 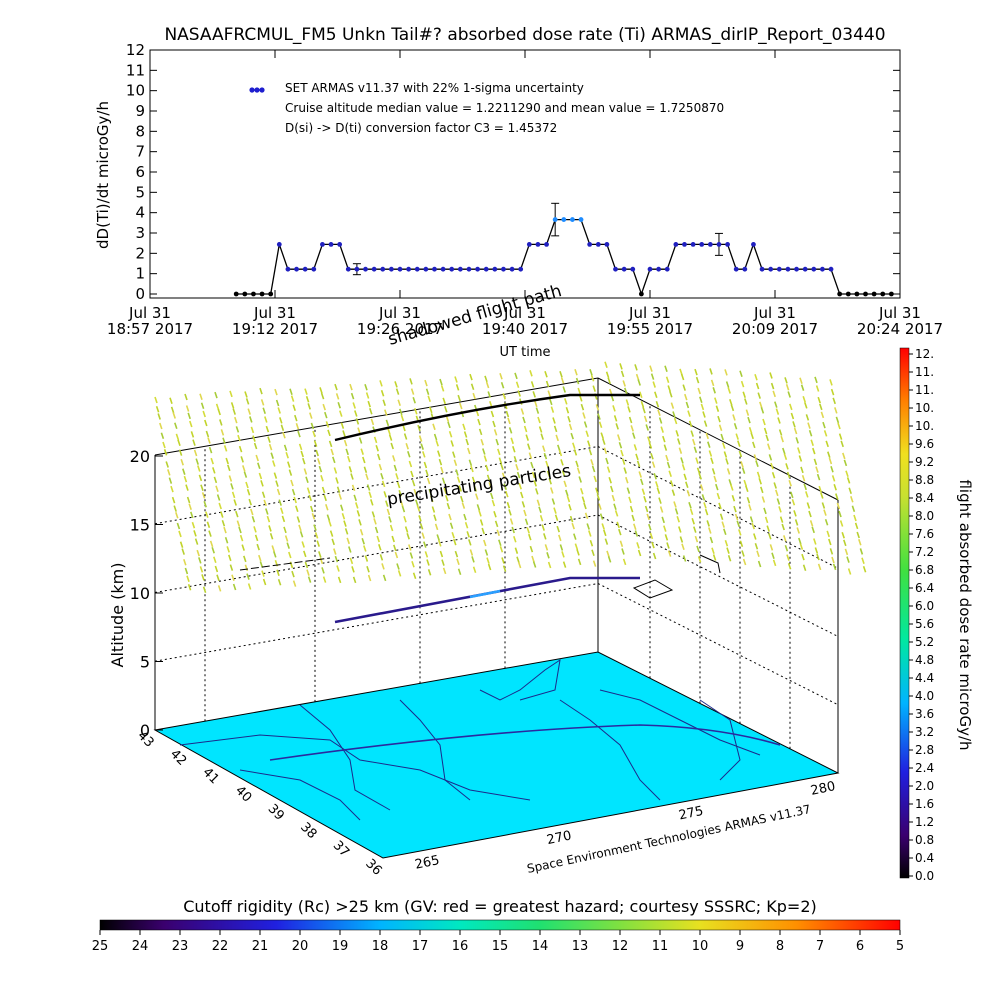 I want to click on rigidity-tick-label: 5, so click(x=900, y=946).